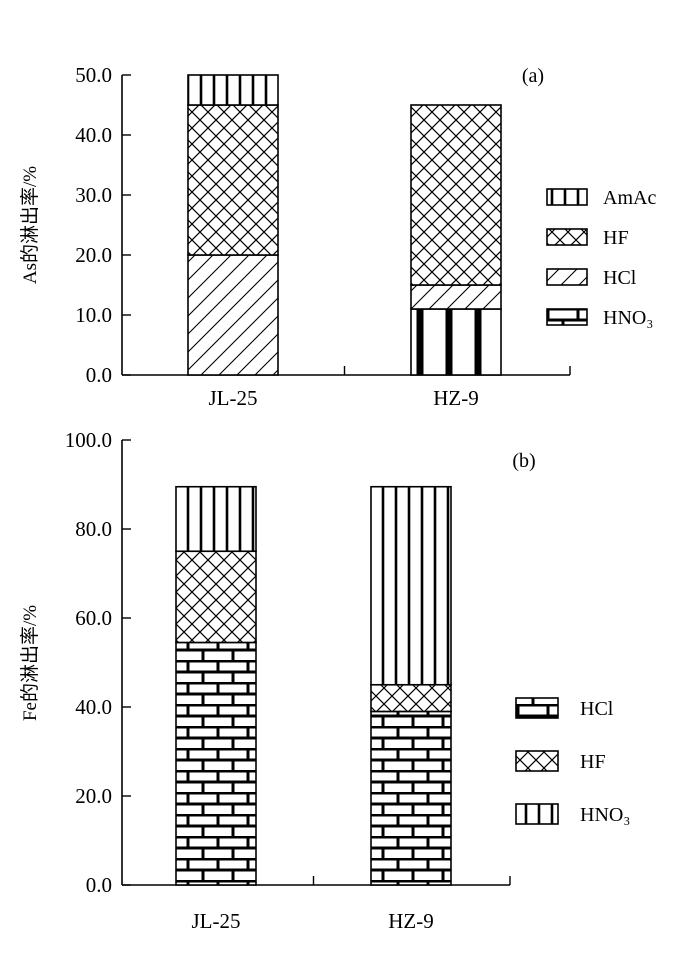 Image resolution: width=700 pixels, height=958 pixels. I want to click on y-tick-label: 100.0, so click(88, 440).